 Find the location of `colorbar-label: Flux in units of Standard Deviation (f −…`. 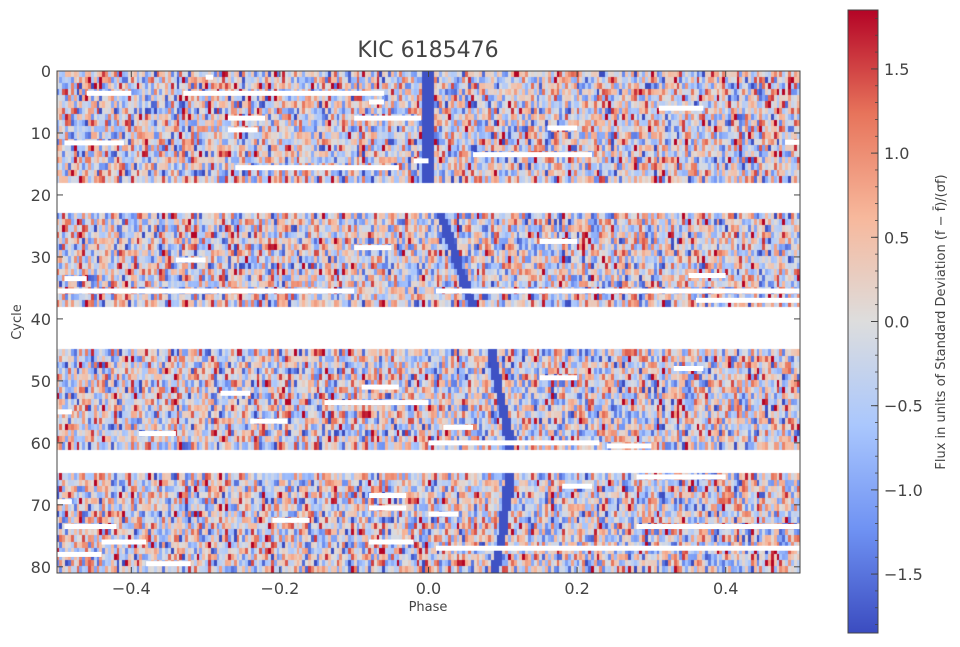

colorbar-label: Flux in units of Standard Deviation (f −… is located at coordinates (941, 321).